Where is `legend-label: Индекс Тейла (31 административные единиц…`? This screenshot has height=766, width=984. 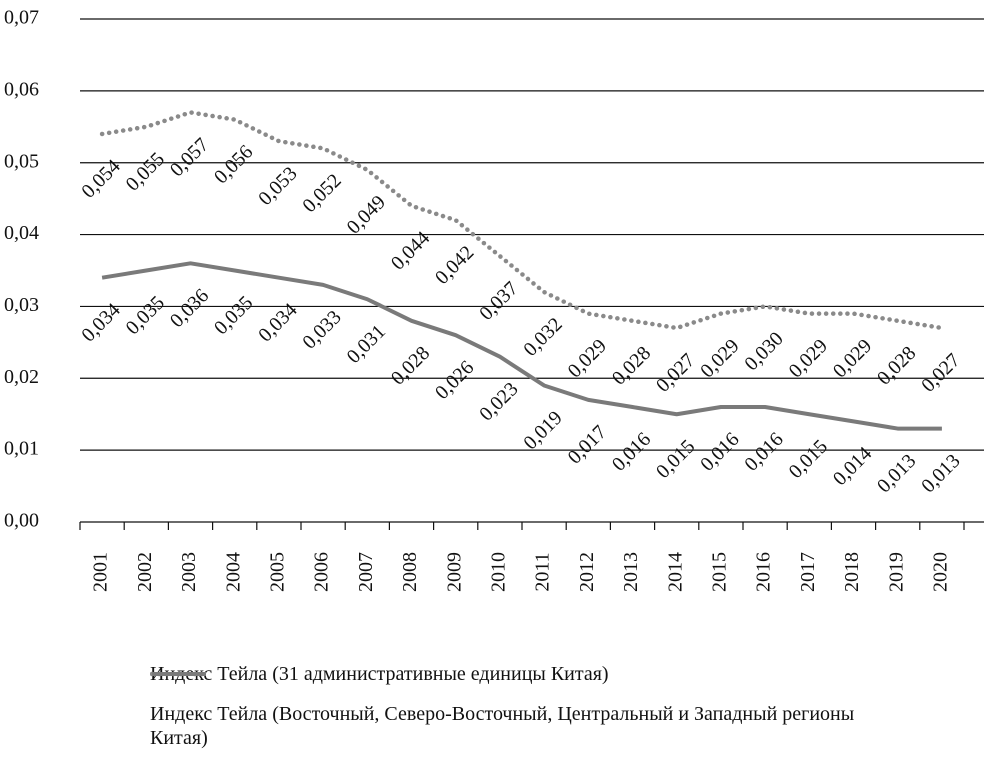
legend-label: Индекс Тейла (31 административные единиц… is located at coordinates (379, 674).